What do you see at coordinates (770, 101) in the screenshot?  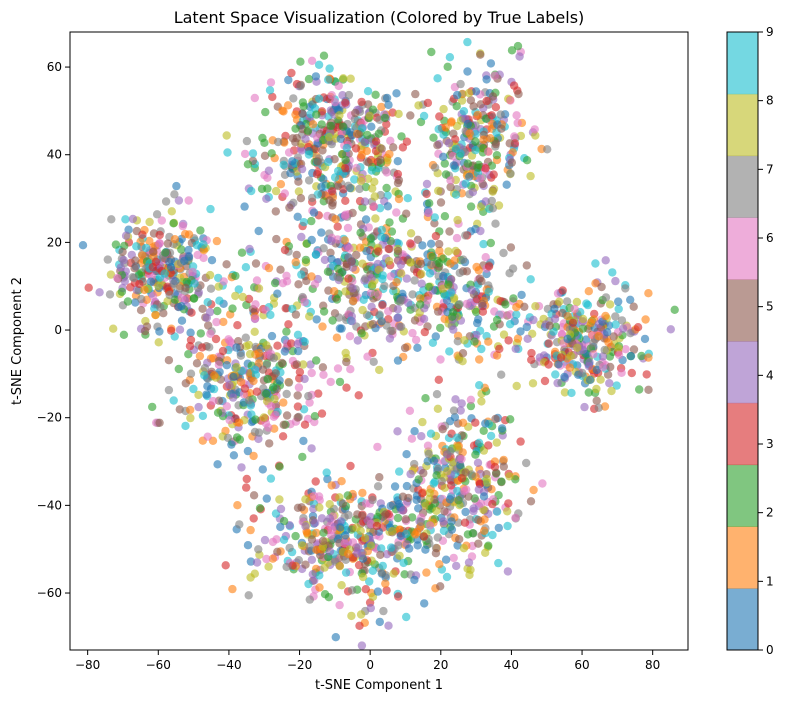 I see `colorbar-tick-label: 8` at bounding box center [770, 101].